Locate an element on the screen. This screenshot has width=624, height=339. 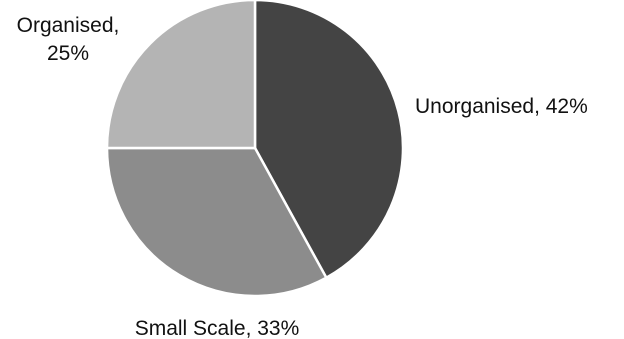
pie-label-small-scale: Small Scale, 33% is located at coordinates (217, 328).